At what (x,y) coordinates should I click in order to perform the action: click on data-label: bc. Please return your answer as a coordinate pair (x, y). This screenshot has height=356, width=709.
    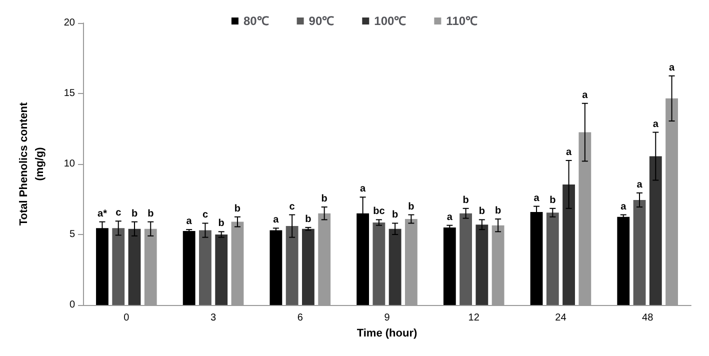
    Looking at the image, I should click on (379, 212).